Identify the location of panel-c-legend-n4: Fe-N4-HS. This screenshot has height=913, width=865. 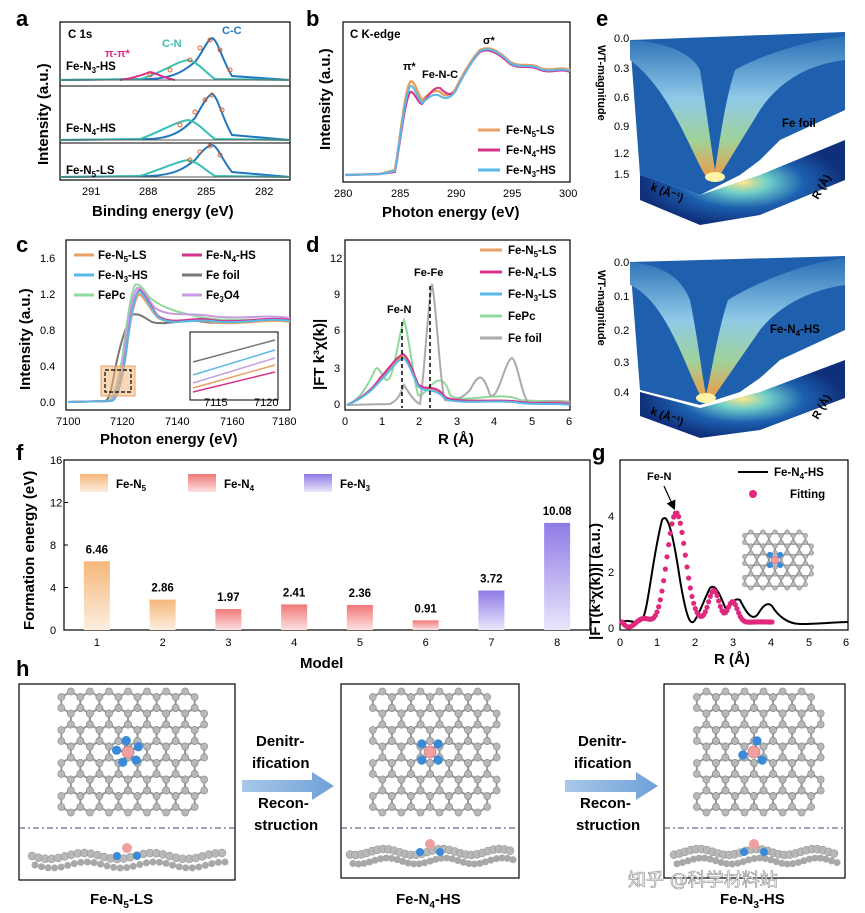
(231, 257).